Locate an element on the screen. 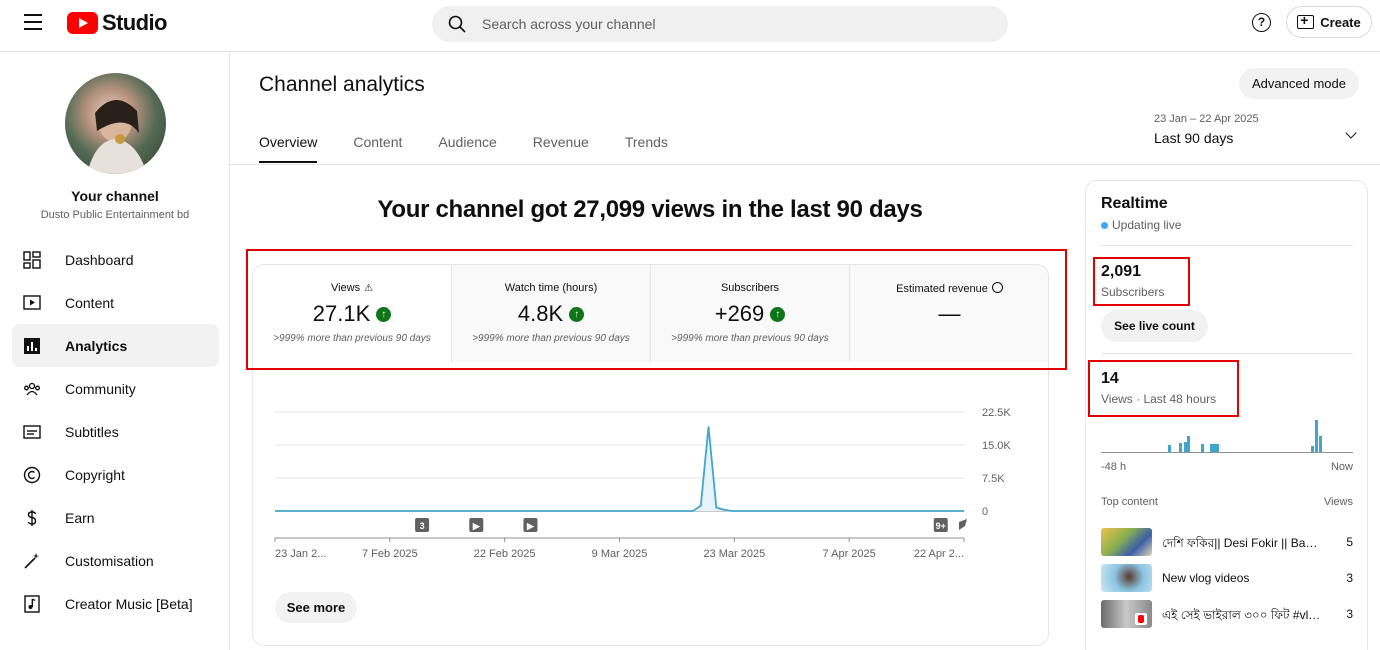  video-title: New vlog videos is located at coordinates (1206, 578).